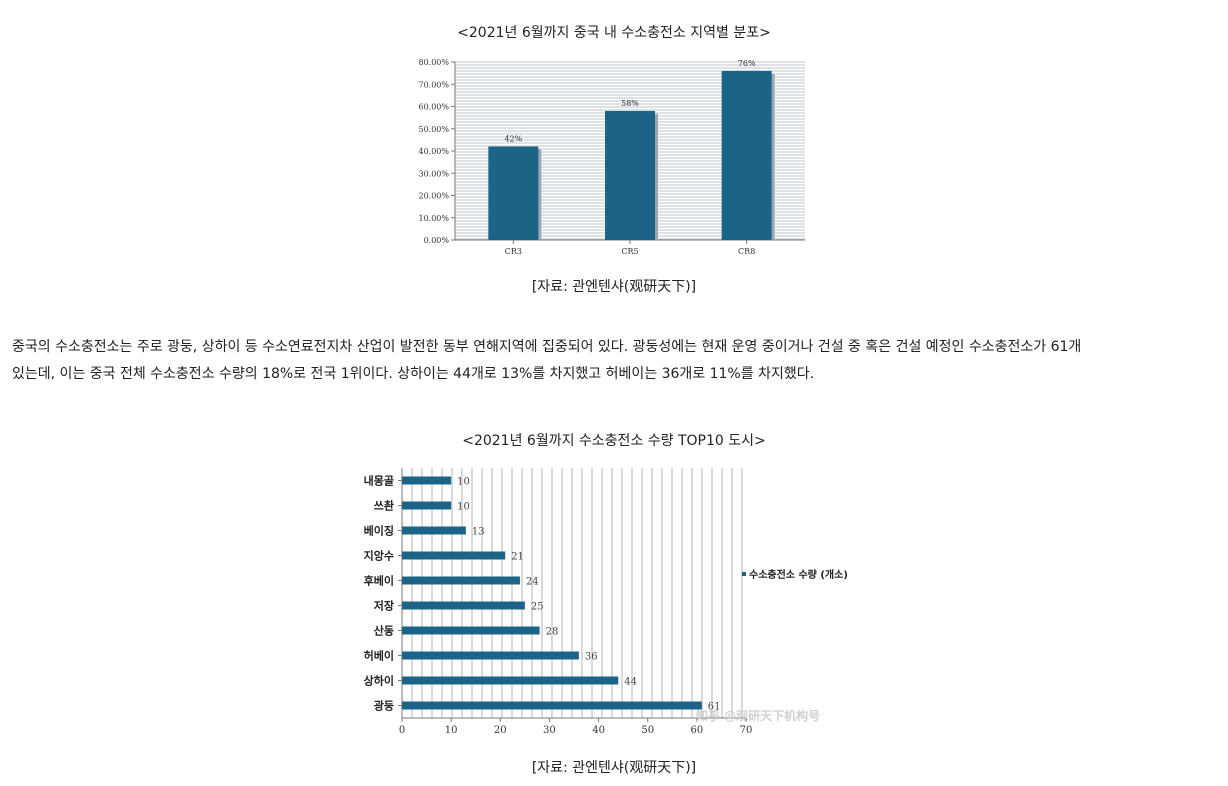  What do you see at coordinates (714, 707) in the screenshot?
I see `data-label: 61` at bounding box center [714, 707].